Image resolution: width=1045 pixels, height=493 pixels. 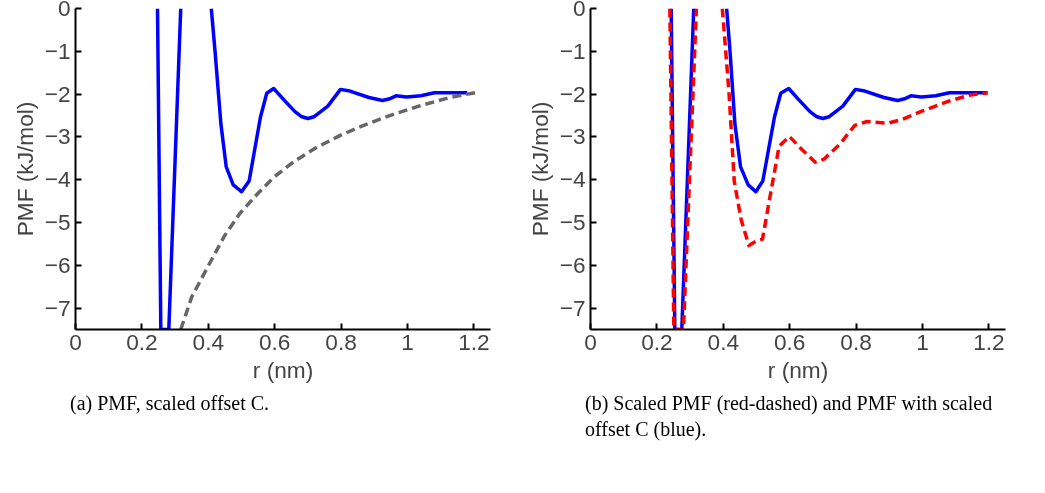 I want to click on text: (b) Scaled PMF (red-dashed) and PMF with scaled offset C (blue)., so click(x=789, y=416).